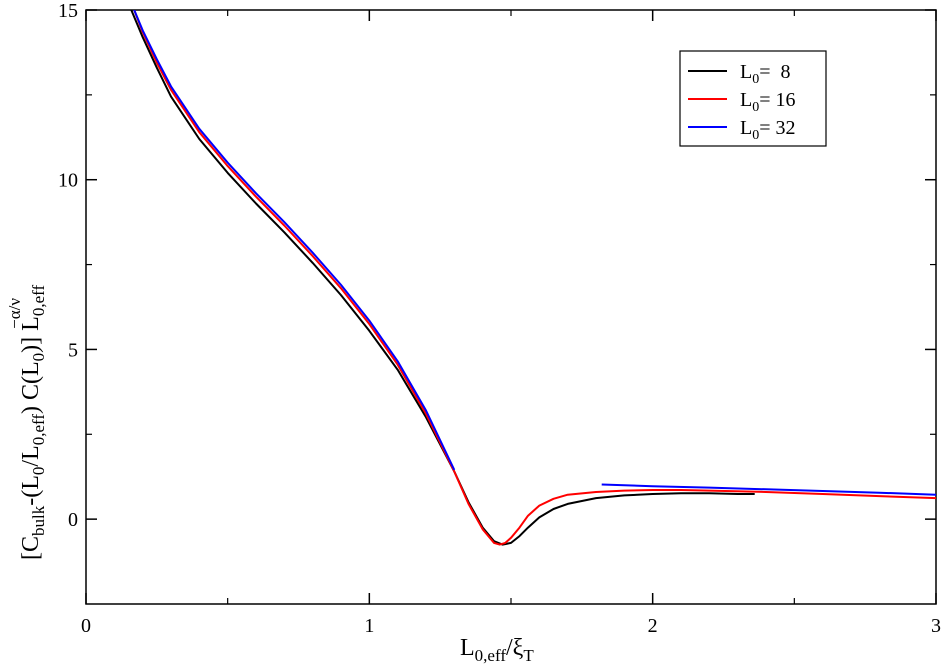  Describe the element at coordinates (26, 422) in the screenshot. I see `y-axis-title: [Cbulk-(L0/L0,eff) C(L0)] L0,eff−α/ν` at that location.